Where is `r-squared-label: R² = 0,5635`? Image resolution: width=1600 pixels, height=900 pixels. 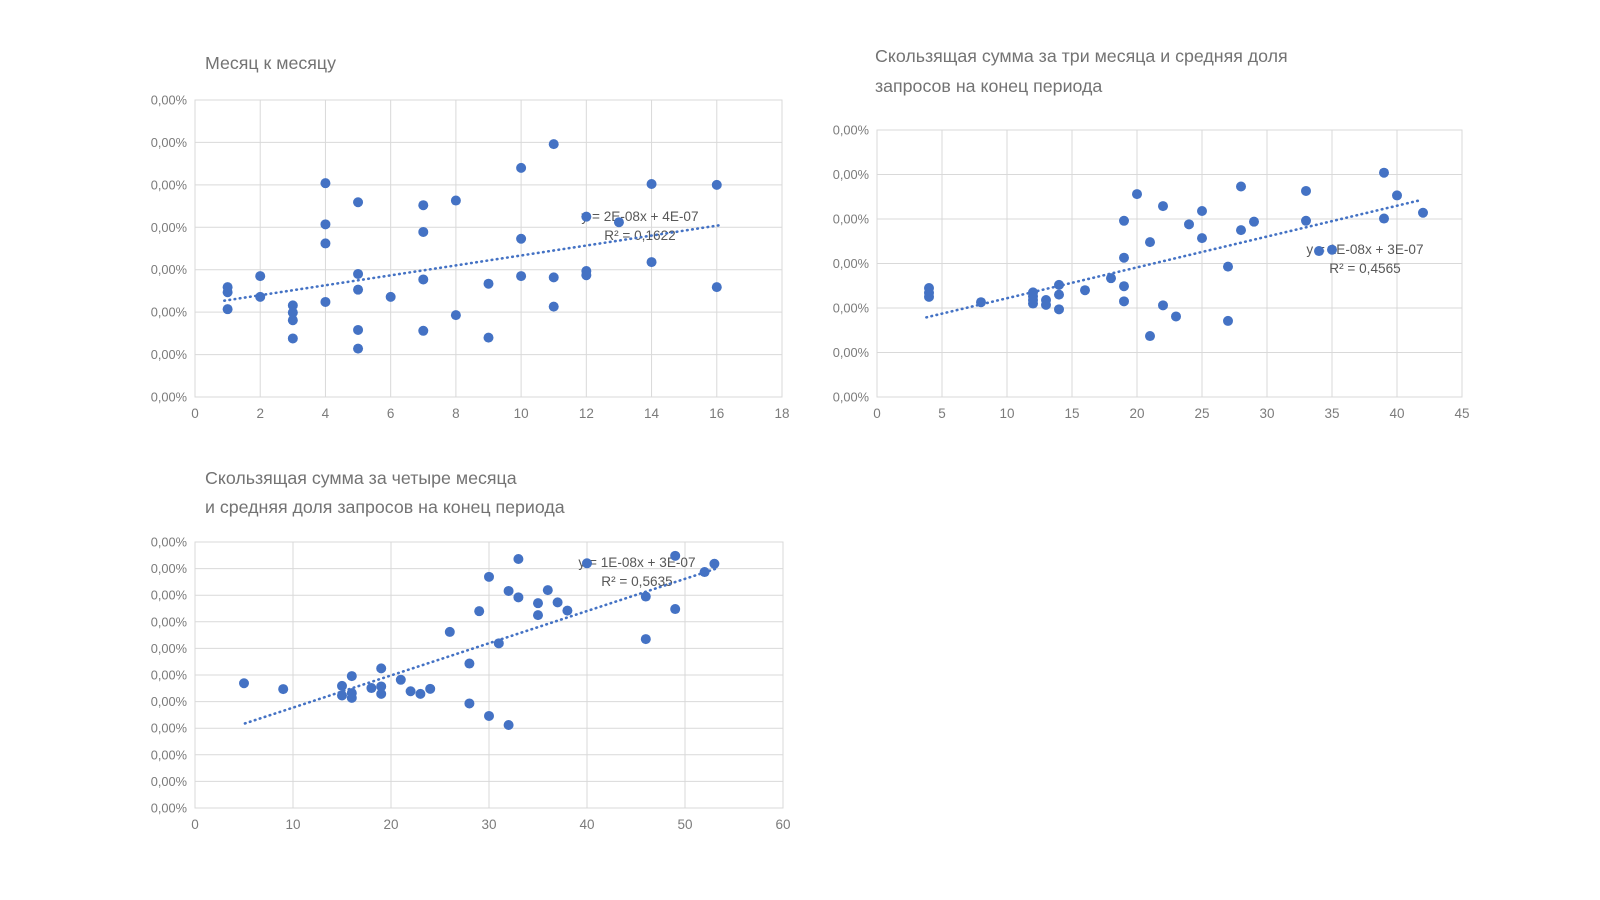 r-squared-label: R² = 0,5635 is located at coordinates (636, 581).